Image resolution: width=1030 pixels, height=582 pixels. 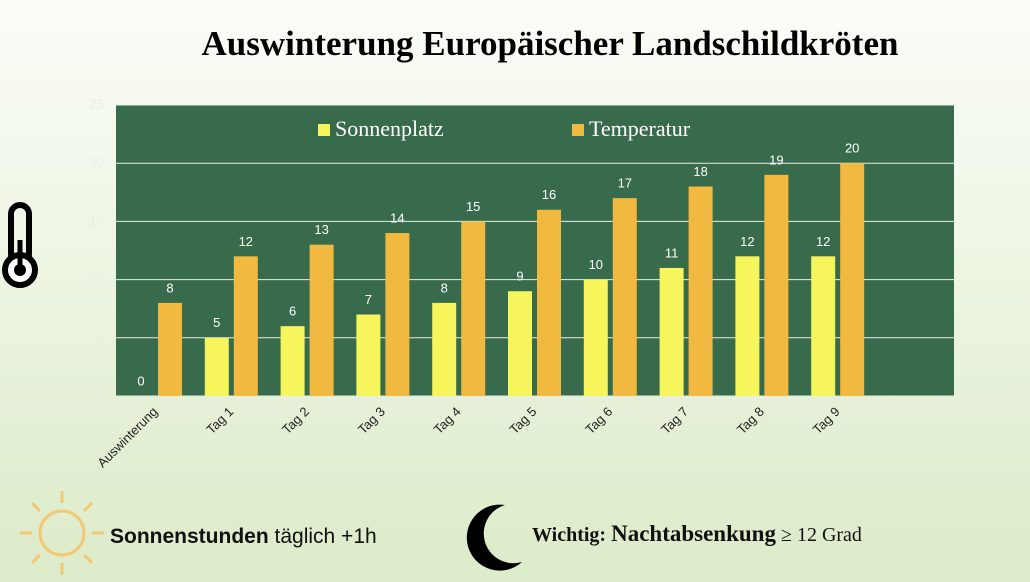 What do you see at coordinates (216, 322) in the screenshot?
I see `value-label: 5` at bounding box center [216, 322].